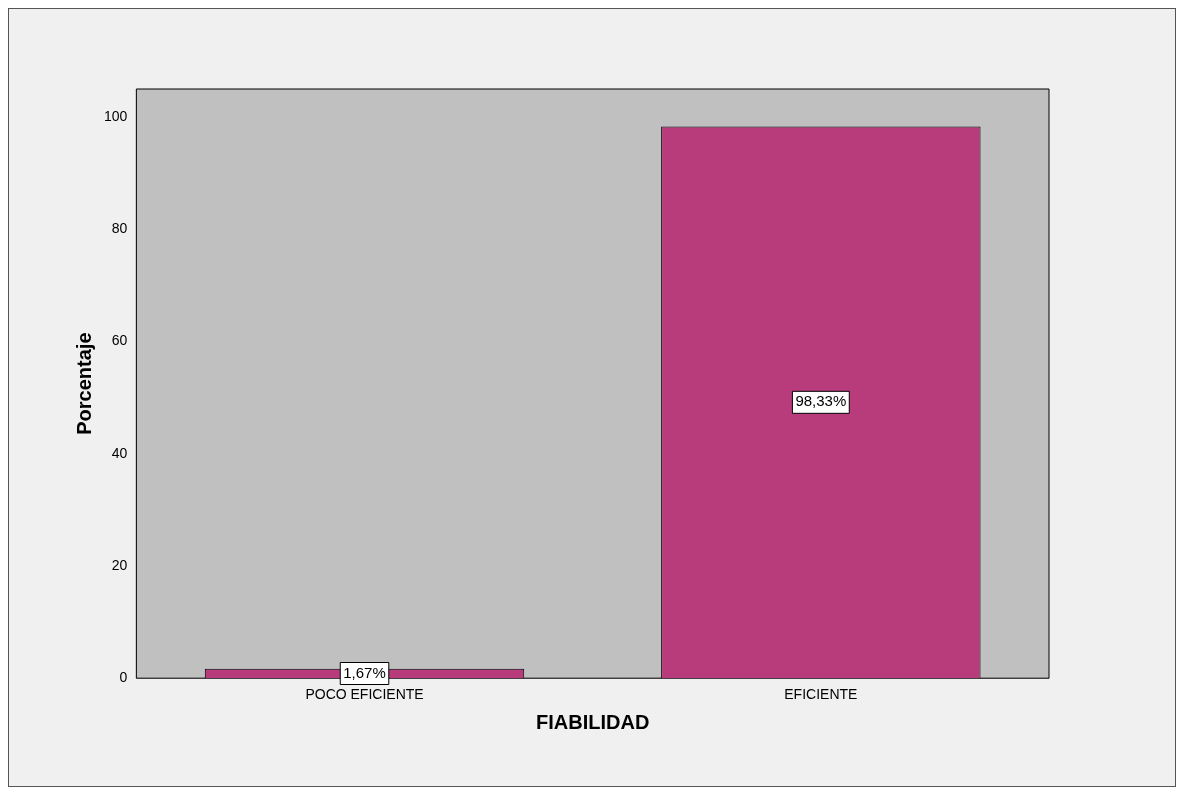  Describe the element at coordinates (119, 228) in the screenshot. I see `y-tick-label: 80` at that location.